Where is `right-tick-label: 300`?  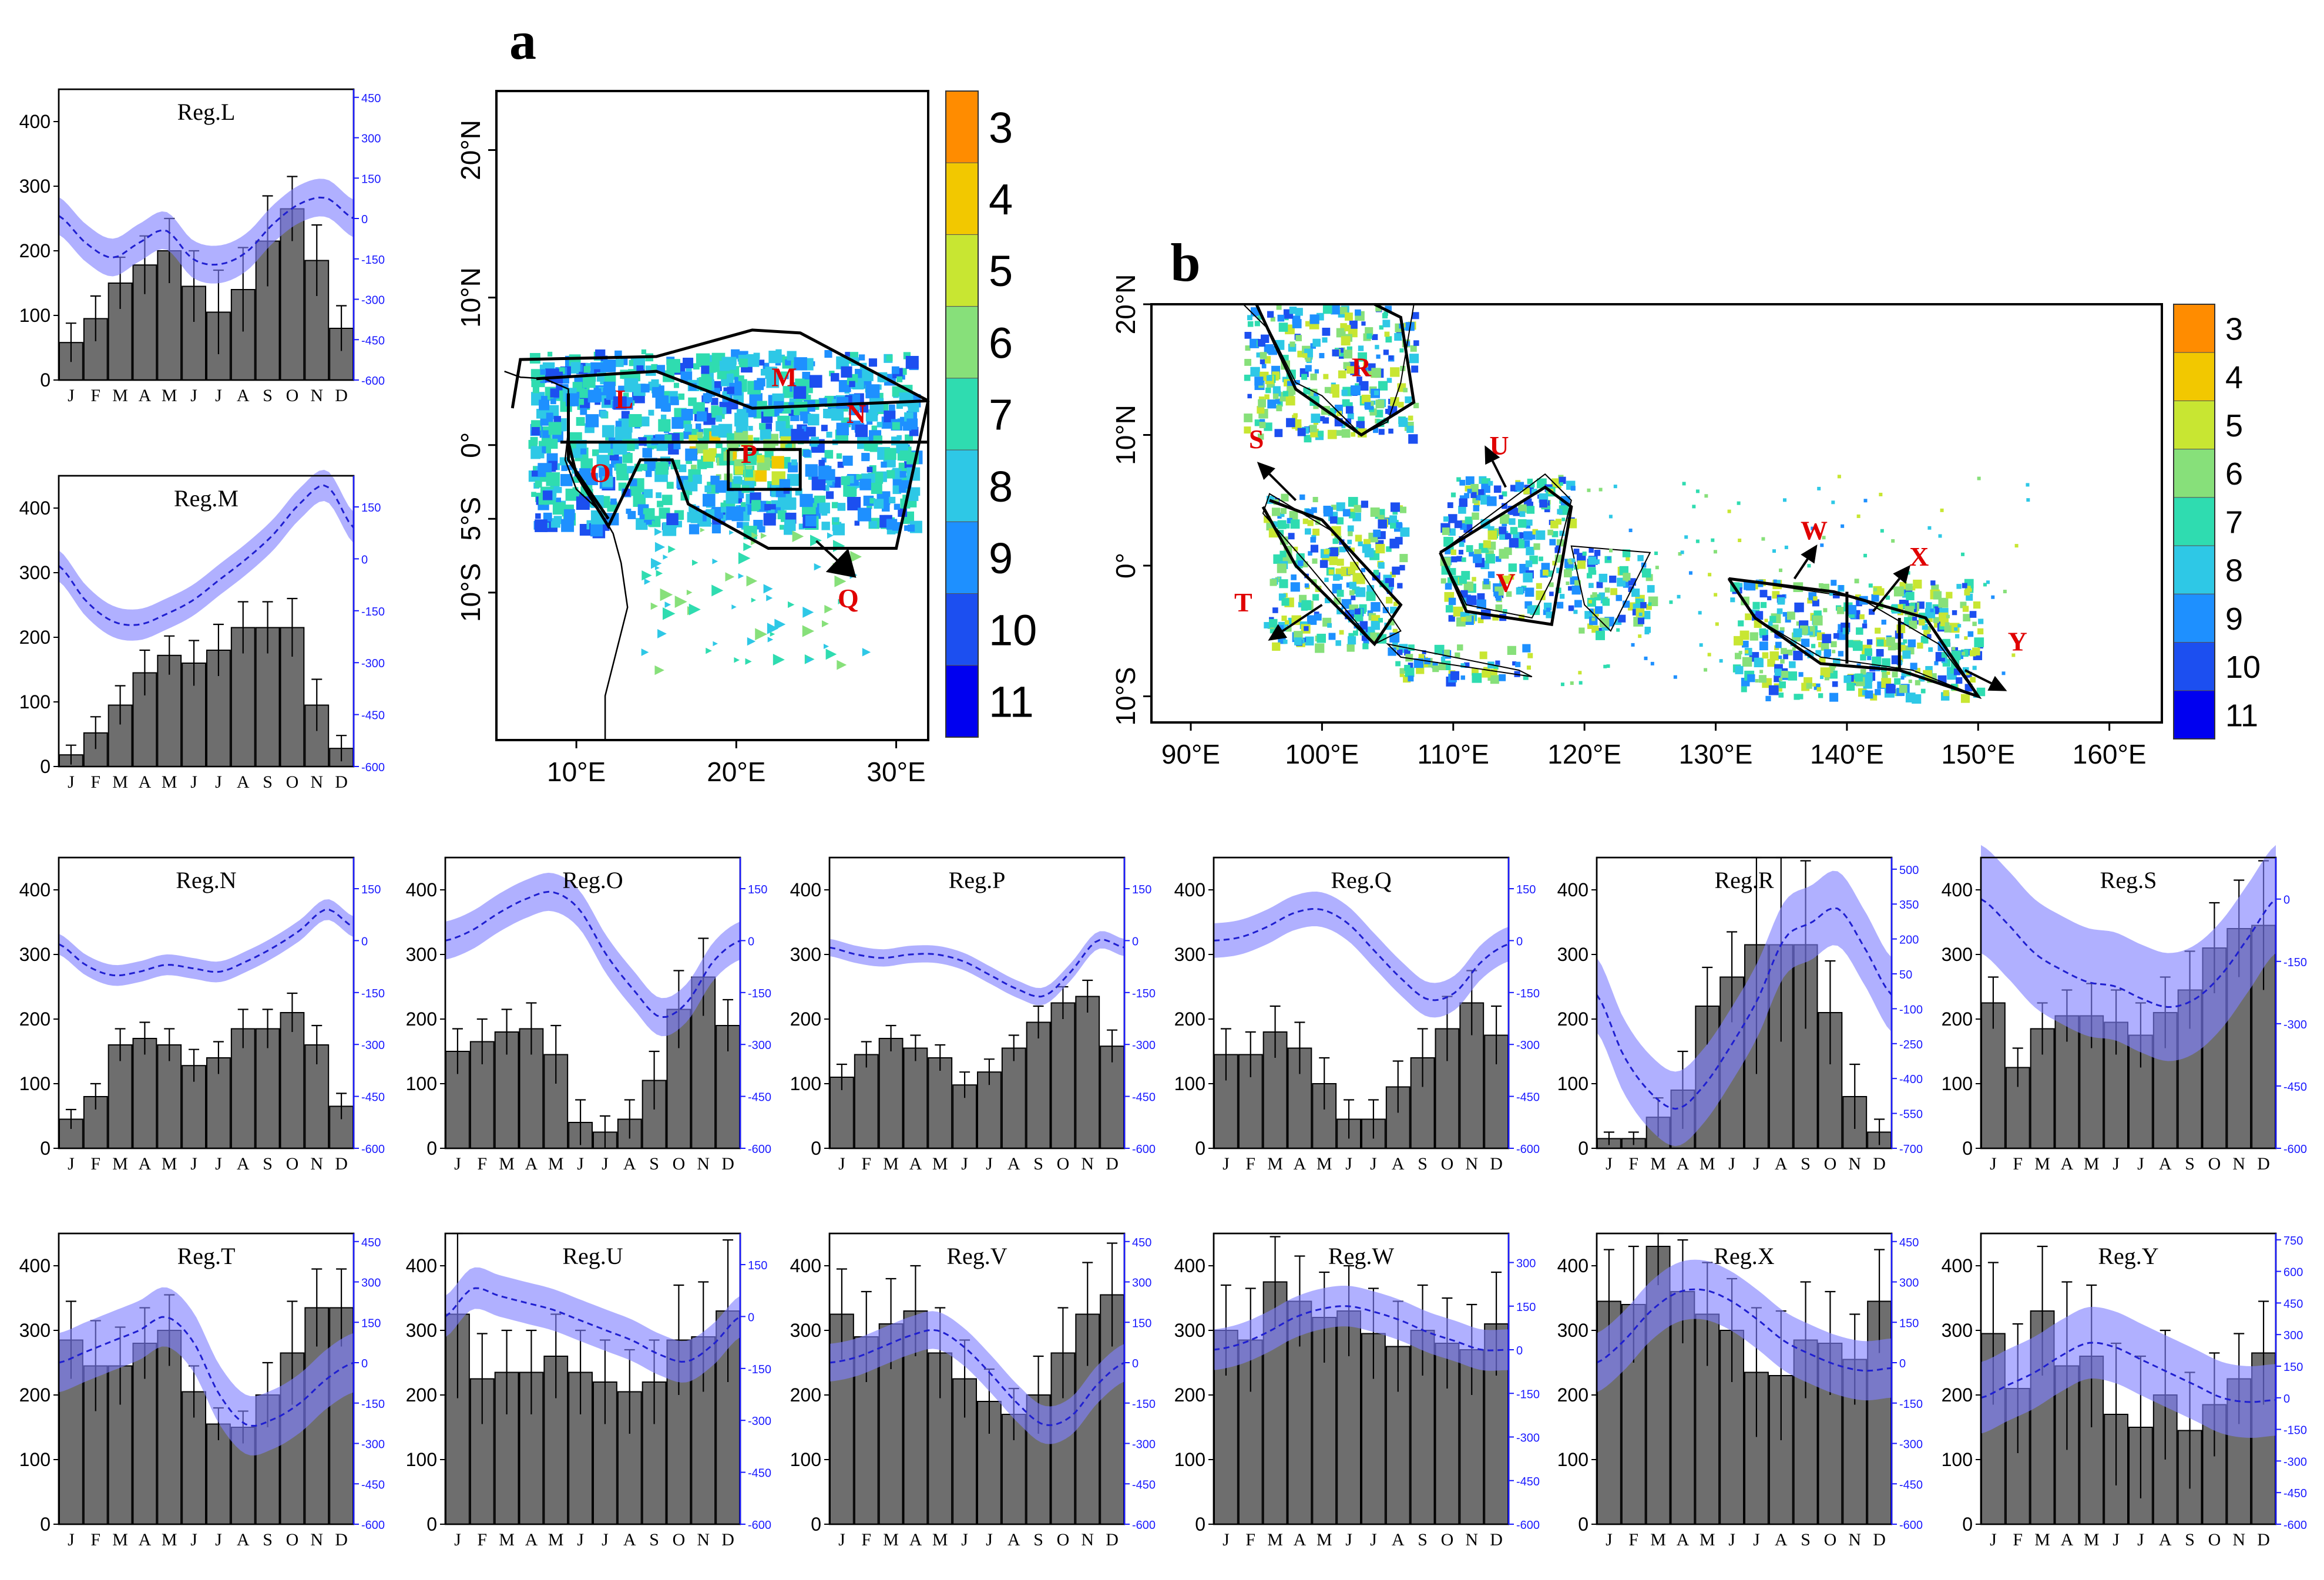
right-tick-label: 300 is located at coordinates (1526, 1264).